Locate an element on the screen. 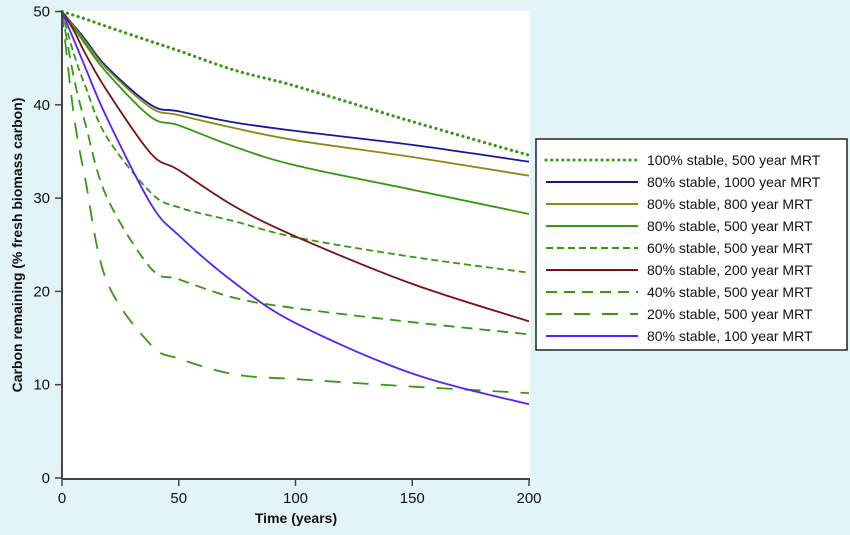 This screenshot has height=535, width=850. y-tick-label: 40 is located at coordinates (41, 105).